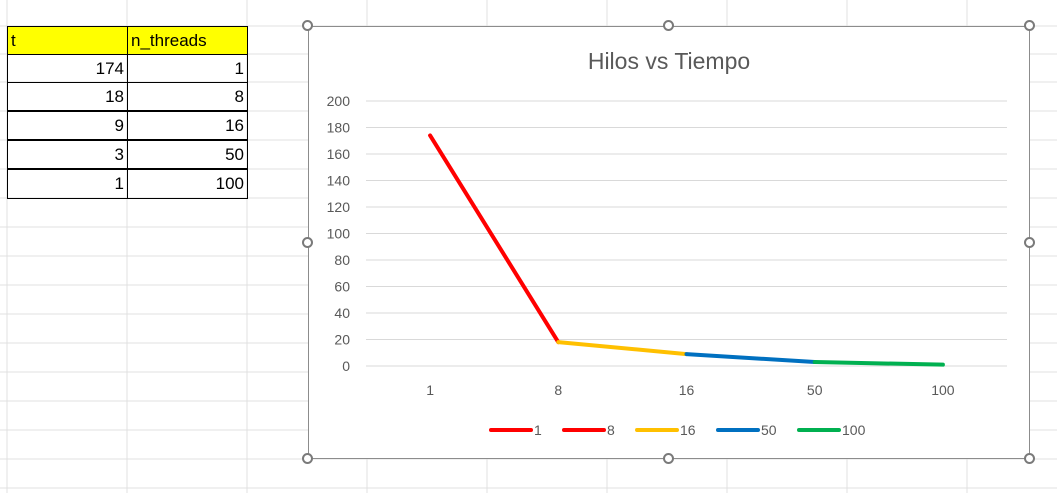 The image size is (1057, 493). Describe the element at coordinates (1029, 242) in the screenshot. I see `resize-handle-middle-right` at that location.